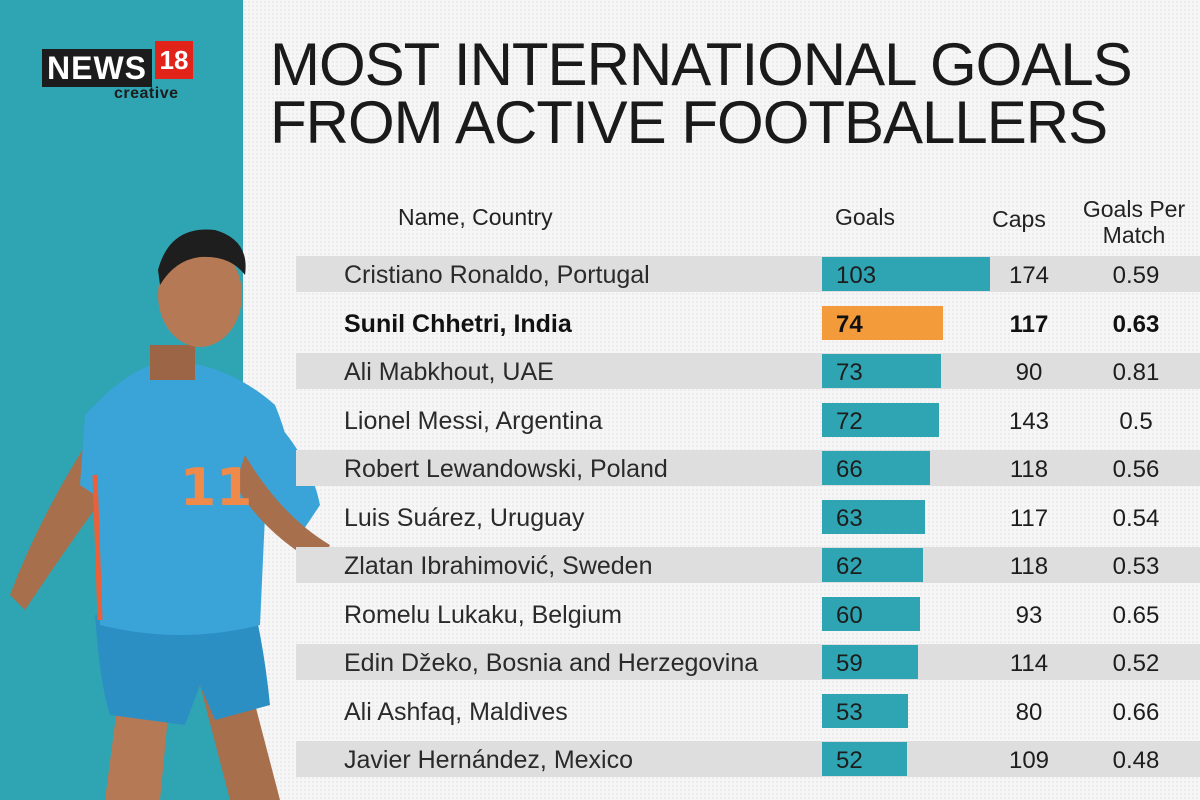 This screenshot has width=1200, height=800. Describe the element at coordinates (1029, 421) in the screenshot. I see `caps-value: 143` at that location.